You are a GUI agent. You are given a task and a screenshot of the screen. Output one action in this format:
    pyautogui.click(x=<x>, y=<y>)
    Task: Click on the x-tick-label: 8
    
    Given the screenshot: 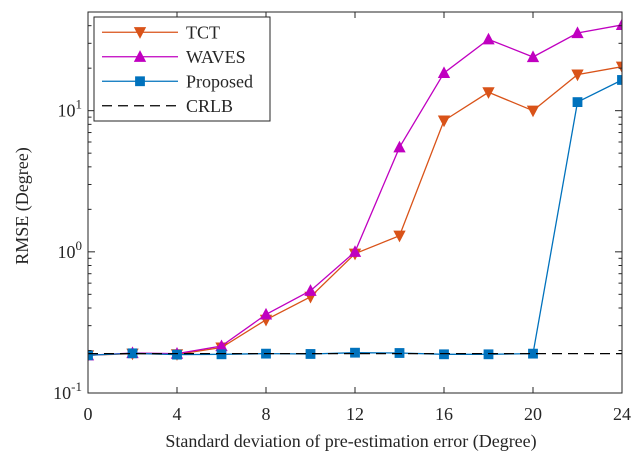 What is the action you would take?
    pyautogui.click(x=266, y=414)
    